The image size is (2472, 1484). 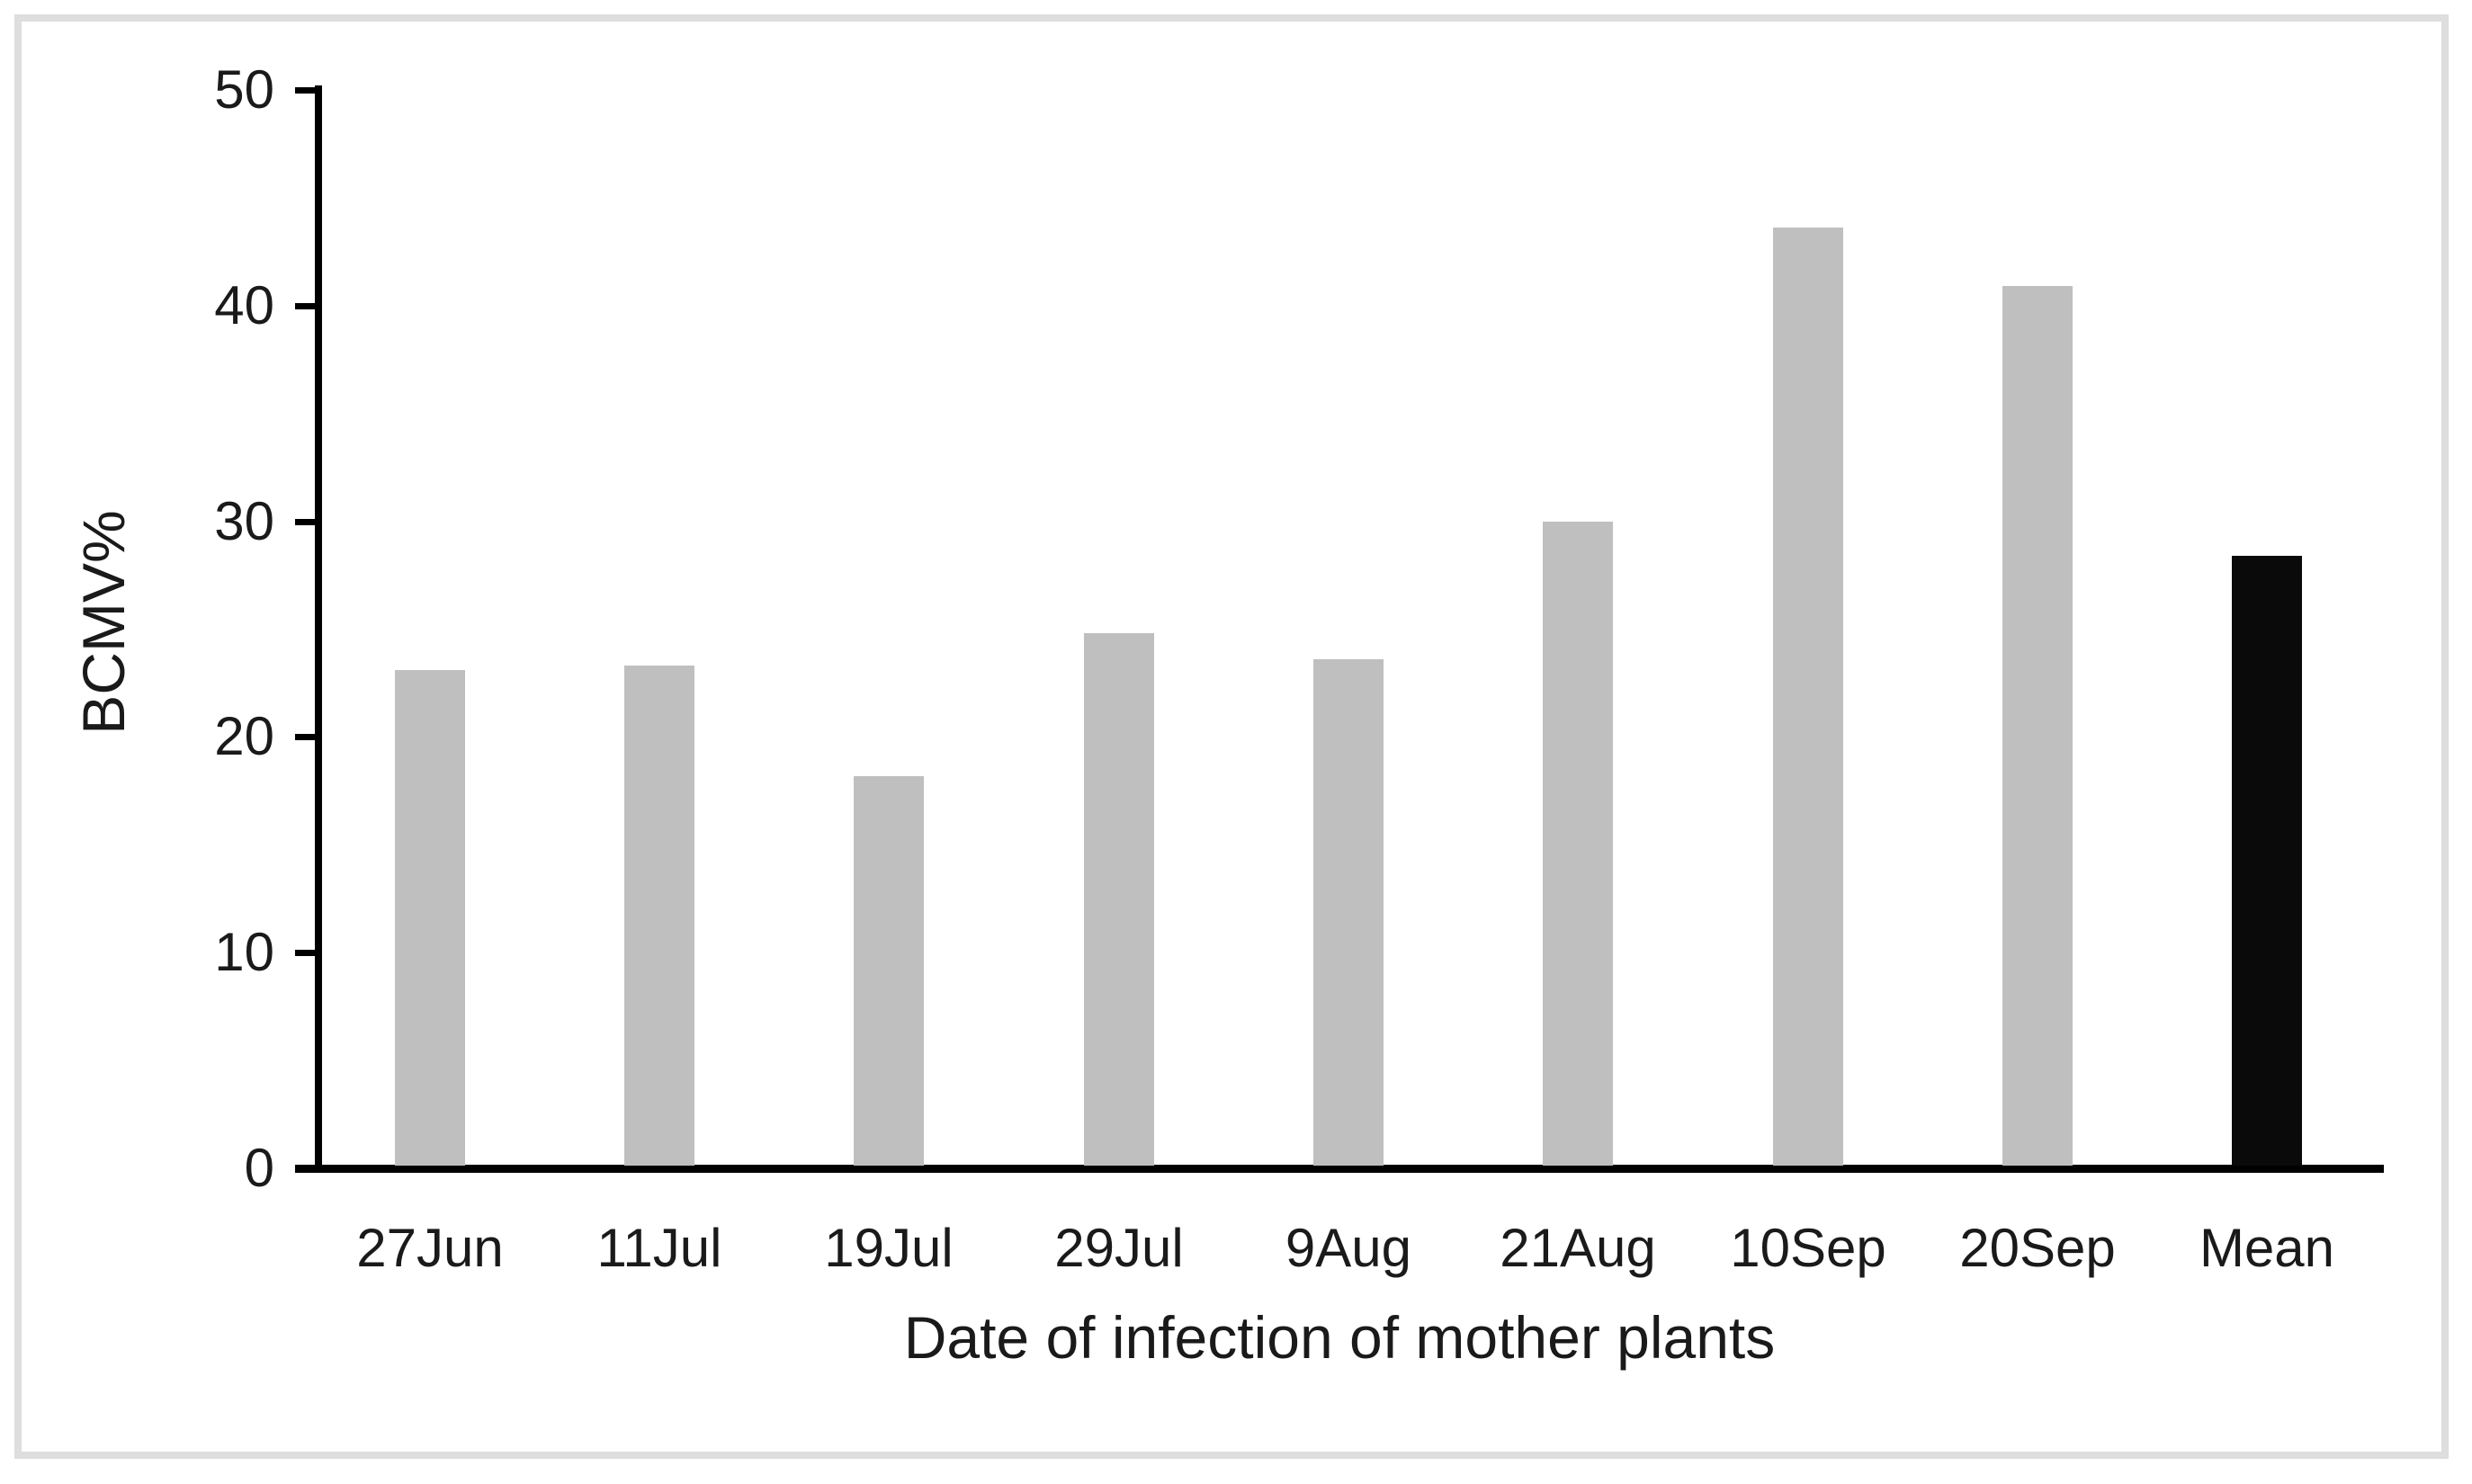 I want to click on x-category-label-19Jul: 19Jul, so click(x=889, y=1248).